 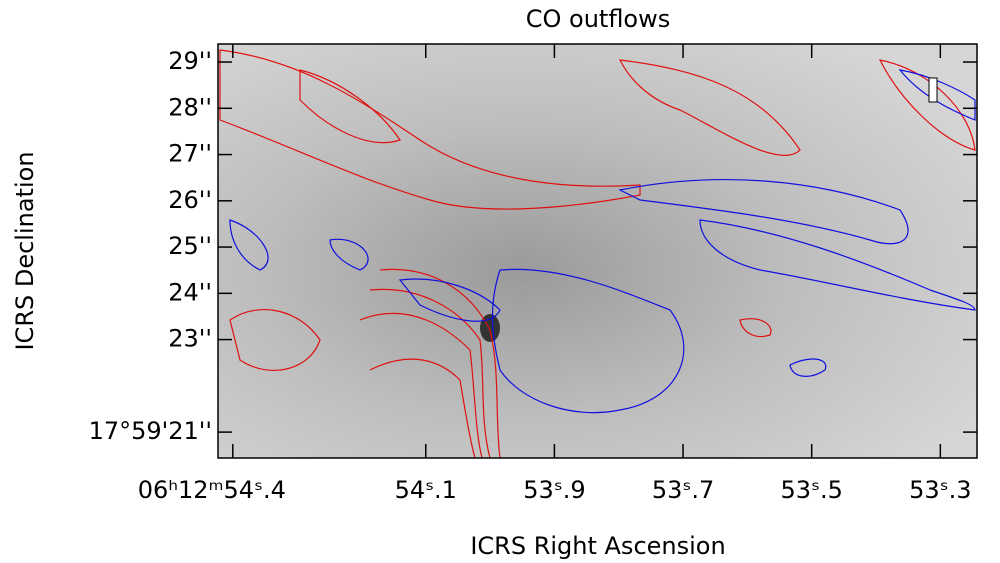 What do you see at coordinates (190, 200) in the screenshot?
I see `y-tick-label: 26''` at bounding box center [190, 200].